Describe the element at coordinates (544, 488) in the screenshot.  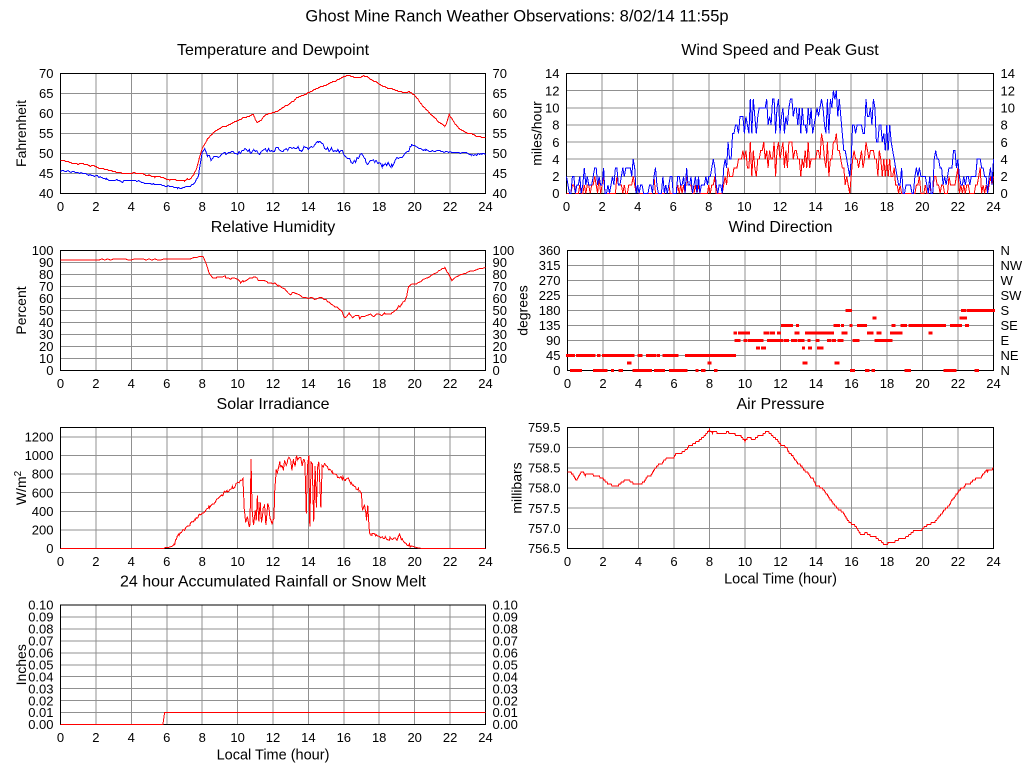
I see `svg-text: 758.0` at that location.